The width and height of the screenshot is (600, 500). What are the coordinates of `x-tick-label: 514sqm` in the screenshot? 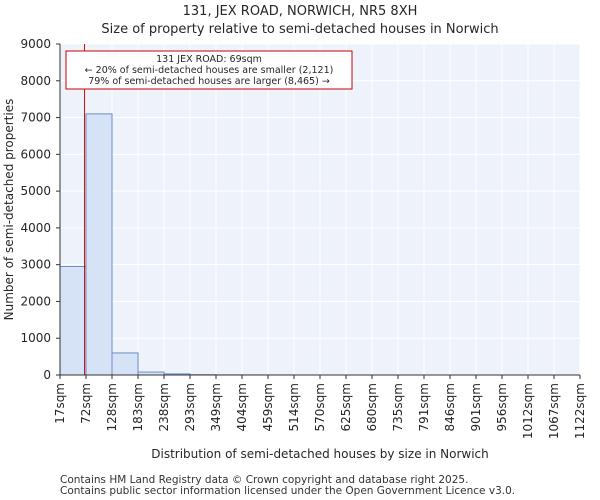 It's located at (294, 407).